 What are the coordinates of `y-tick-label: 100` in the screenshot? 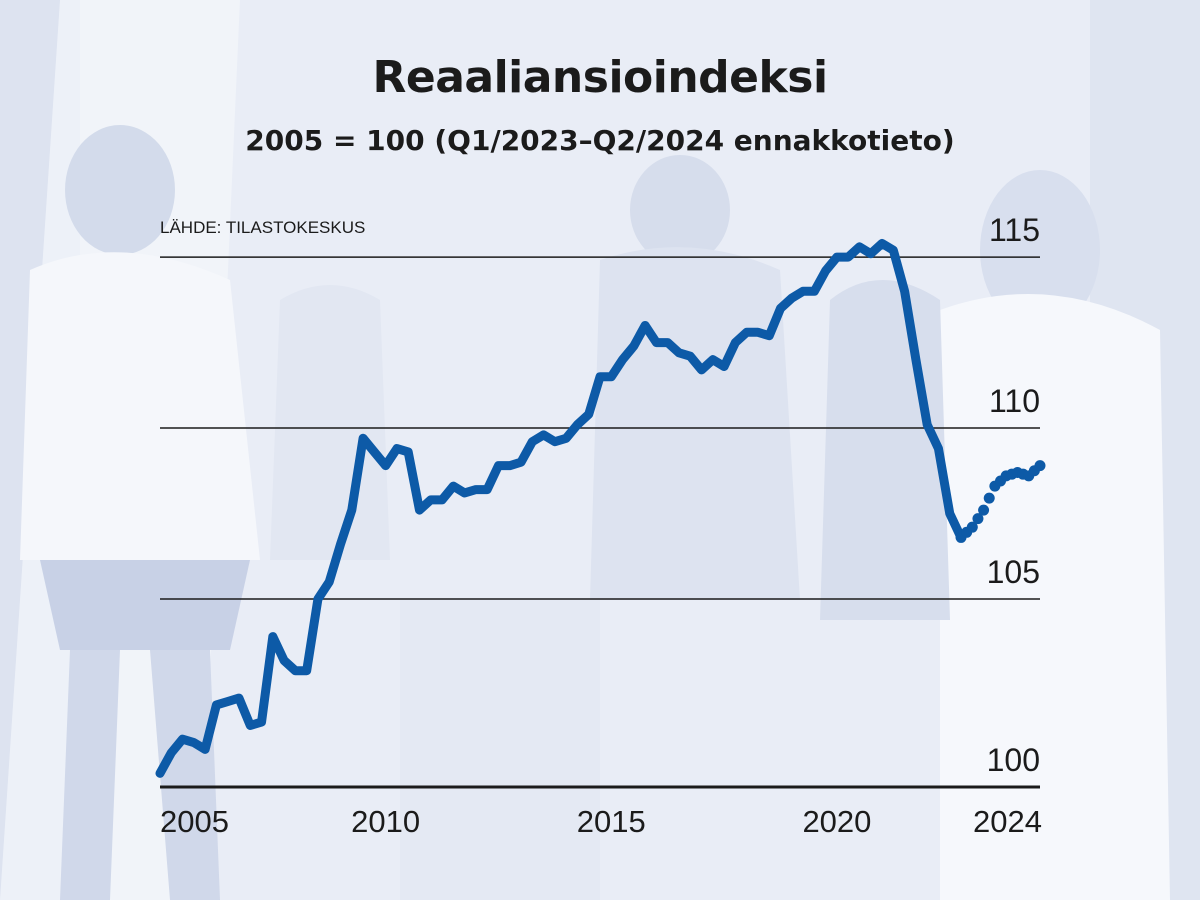 It's located at (1013, 760).